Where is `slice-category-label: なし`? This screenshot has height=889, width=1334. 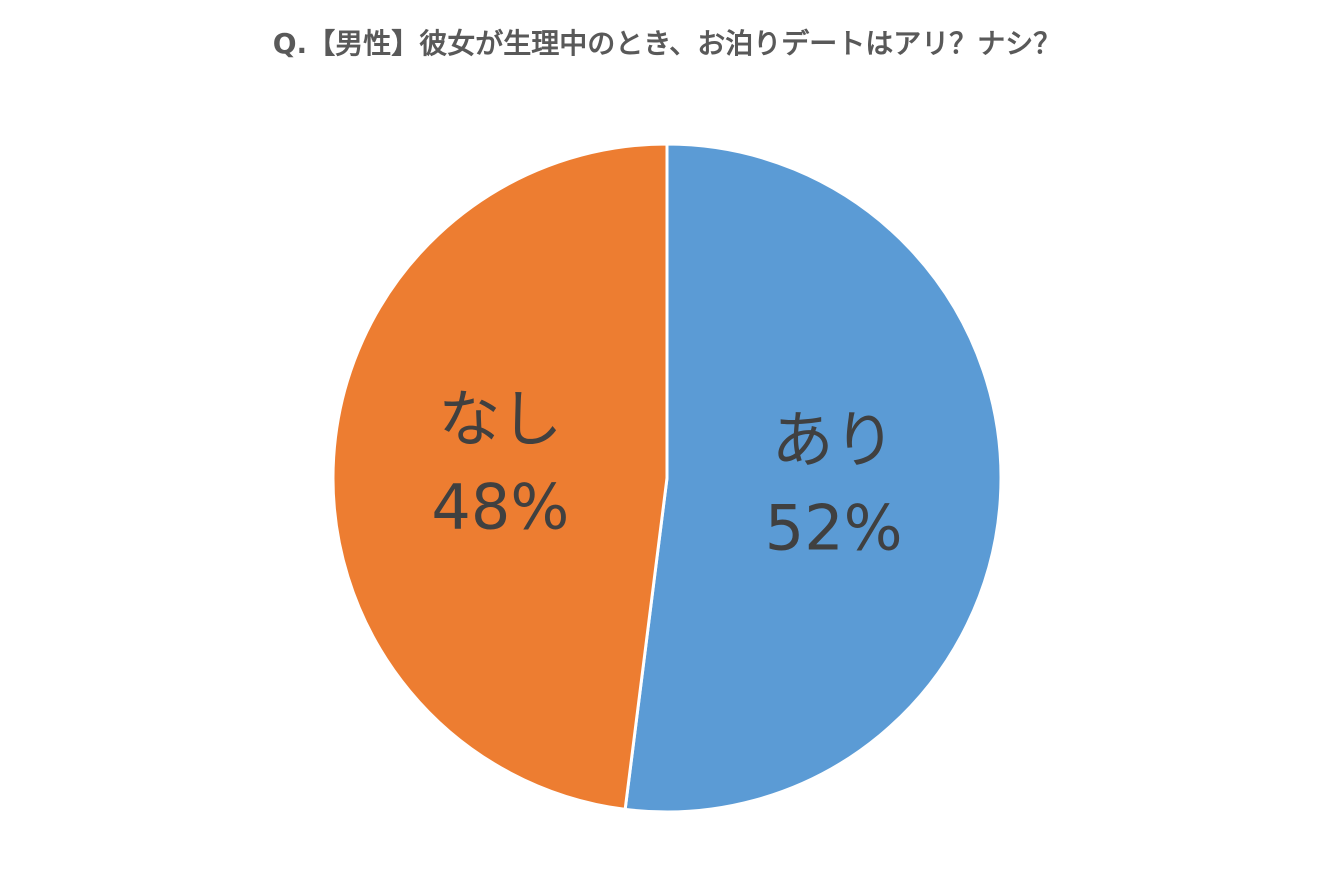 slice-category-label: なし is located at coordinates (500, 419).